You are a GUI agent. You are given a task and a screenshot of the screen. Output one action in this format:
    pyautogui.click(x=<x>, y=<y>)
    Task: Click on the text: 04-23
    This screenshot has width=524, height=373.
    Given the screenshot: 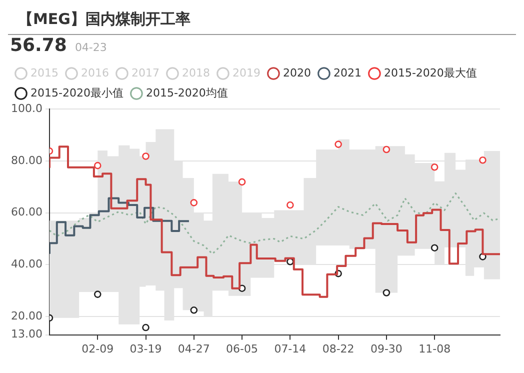 What is the action you would take?
    pyautogui.click(x=90, y=47)
    